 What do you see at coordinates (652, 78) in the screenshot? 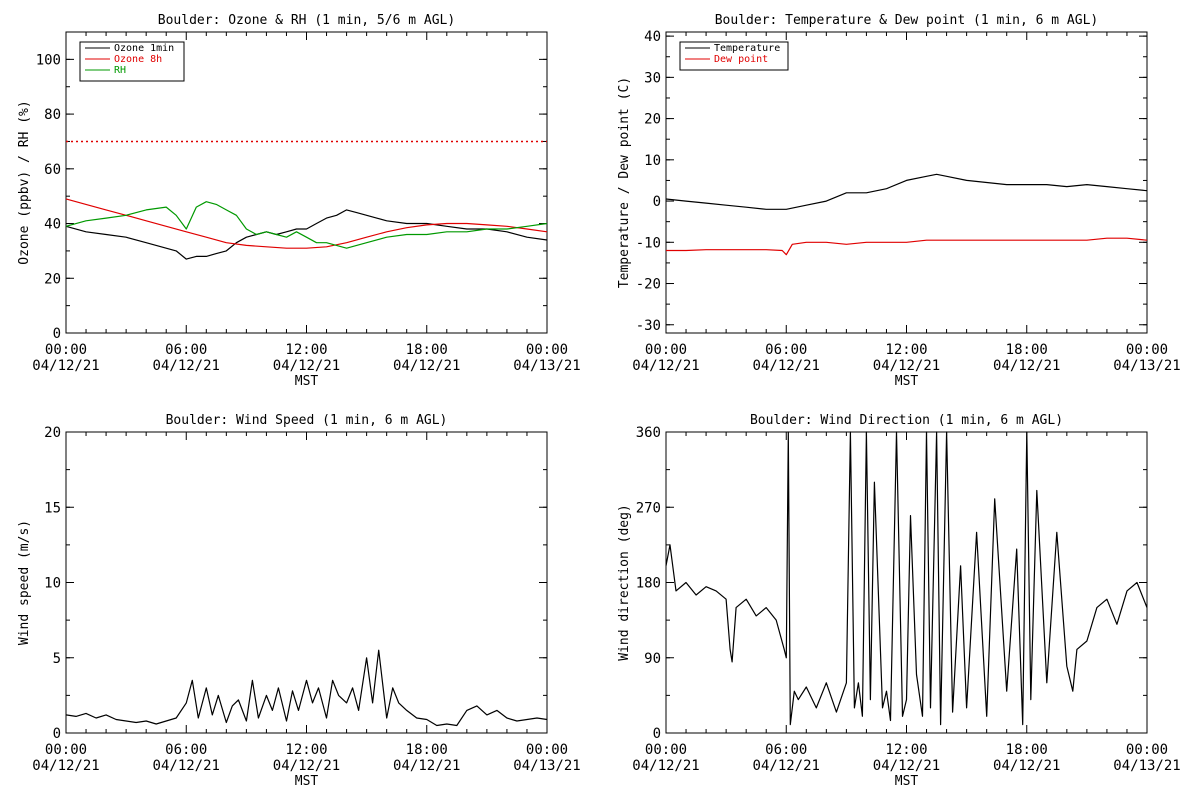
I see `y-tick-label: 30` at bounding box center [652, 78].